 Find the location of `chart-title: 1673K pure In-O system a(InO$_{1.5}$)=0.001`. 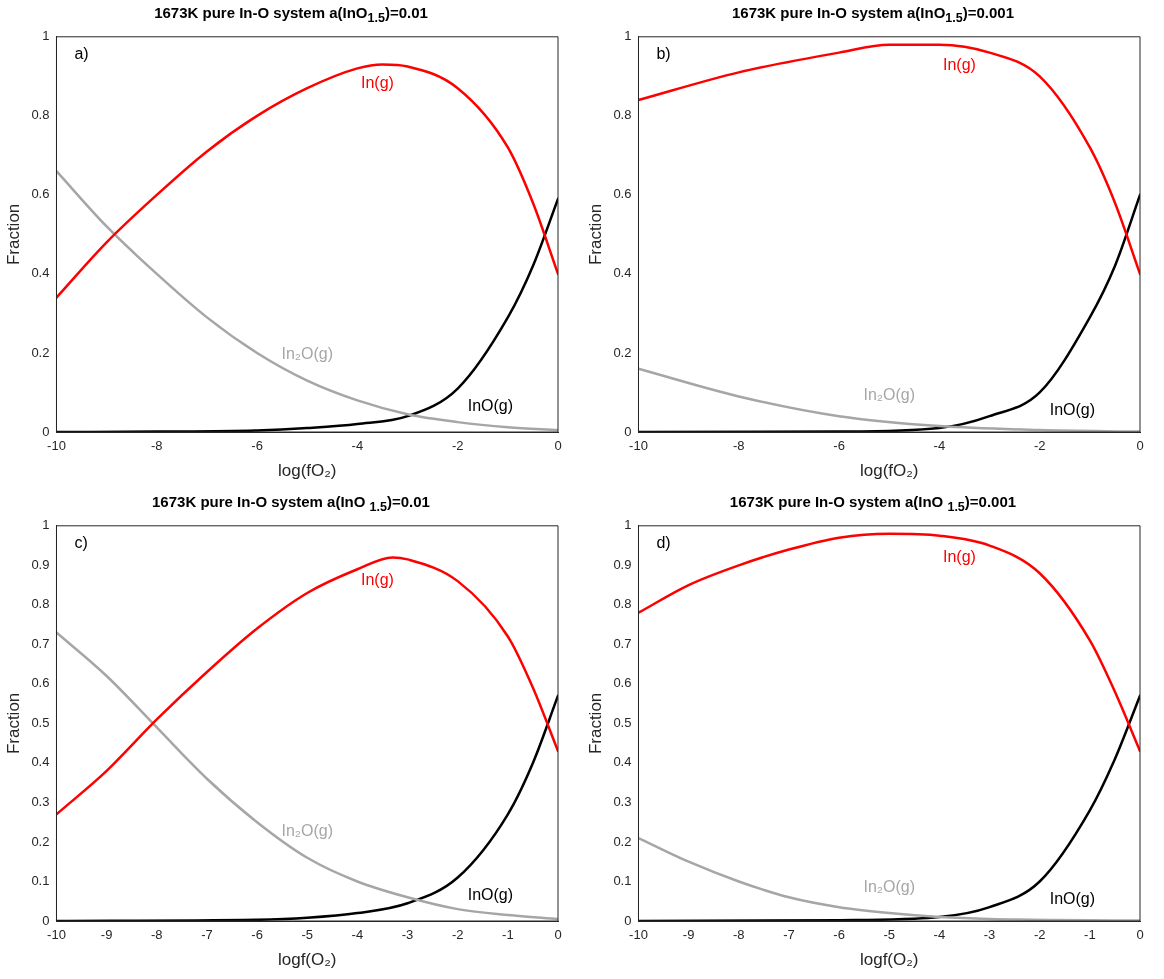

chart-title: 1673K pure In-O system a(InO$_{1.5}$)=0.001 is located at coordinates (873, 14).